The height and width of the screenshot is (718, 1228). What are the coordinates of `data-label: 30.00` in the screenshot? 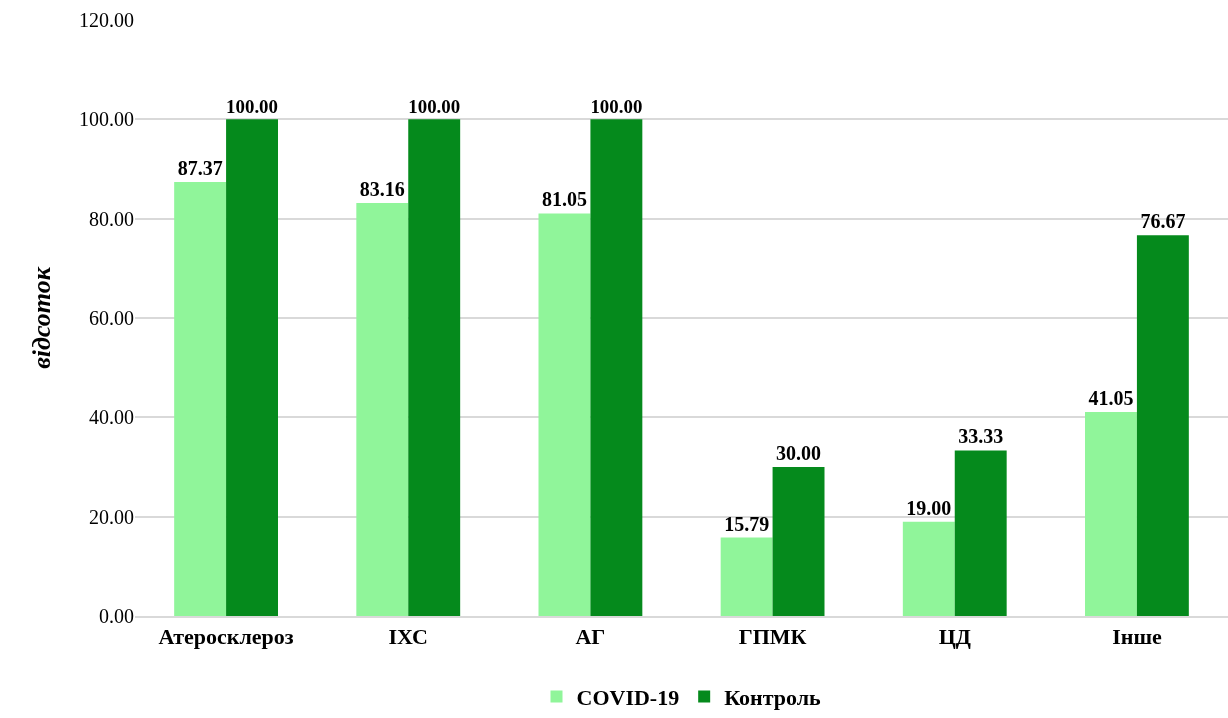 It's located at (799, 453).